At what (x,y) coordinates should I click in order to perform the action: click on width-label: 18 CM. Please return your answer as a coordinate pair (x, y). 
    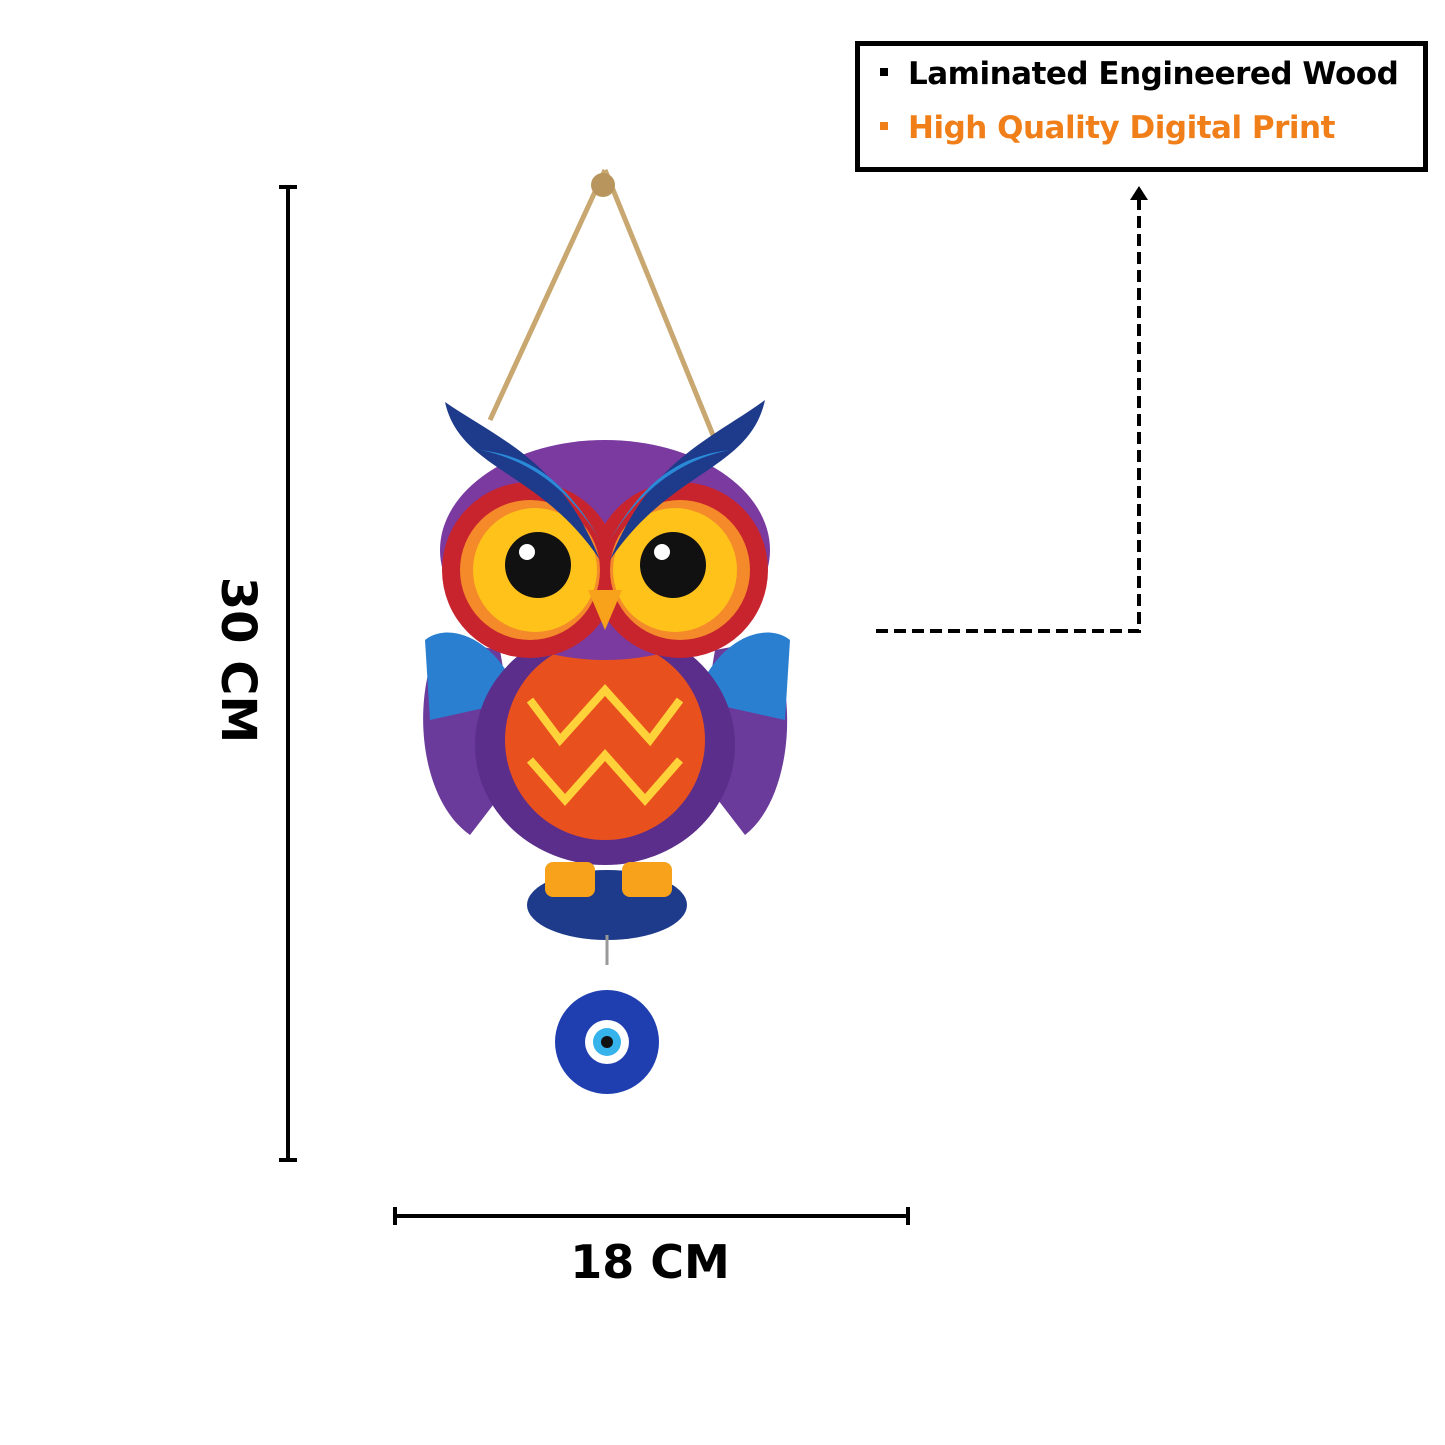
    Looking at the image, I should click on (650, 1262).